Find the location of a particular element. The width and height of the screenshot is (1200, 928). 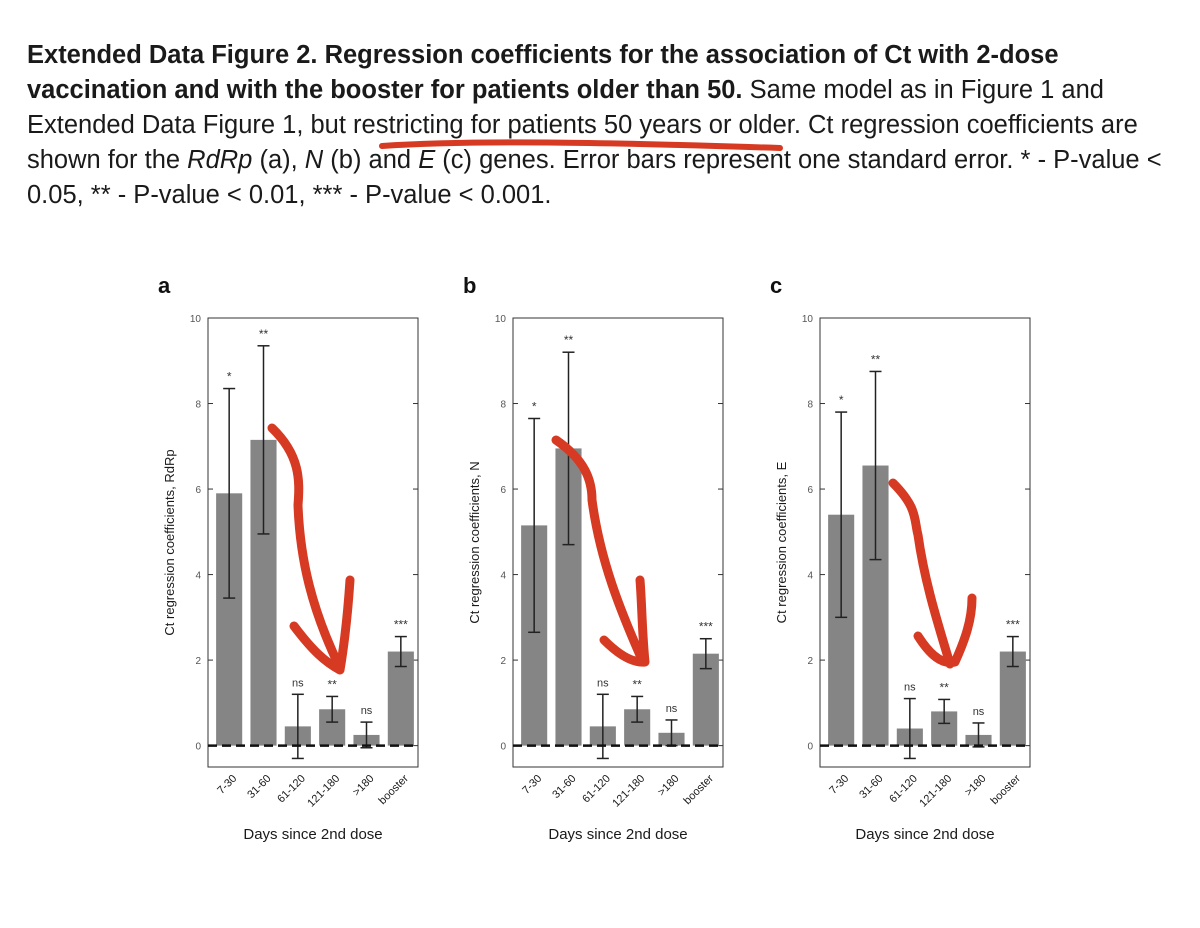

panel-label: b is located at coordinates (469, 285).